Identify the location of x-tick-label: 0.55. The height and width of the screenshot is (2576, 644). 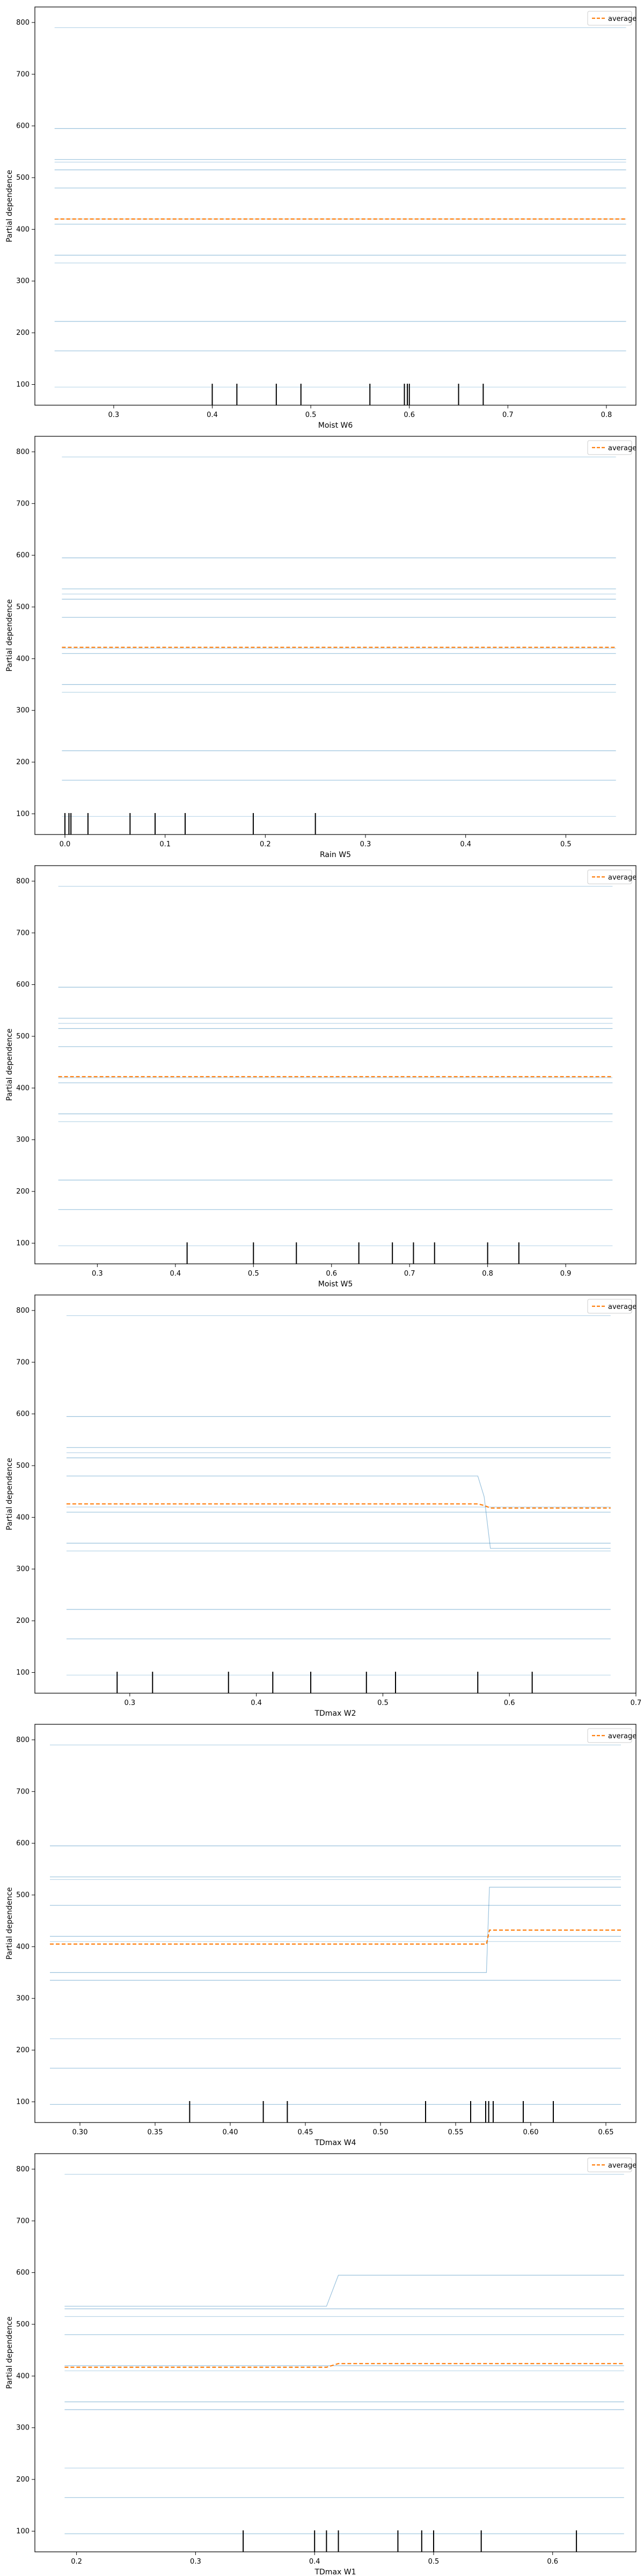
(456, 2132).